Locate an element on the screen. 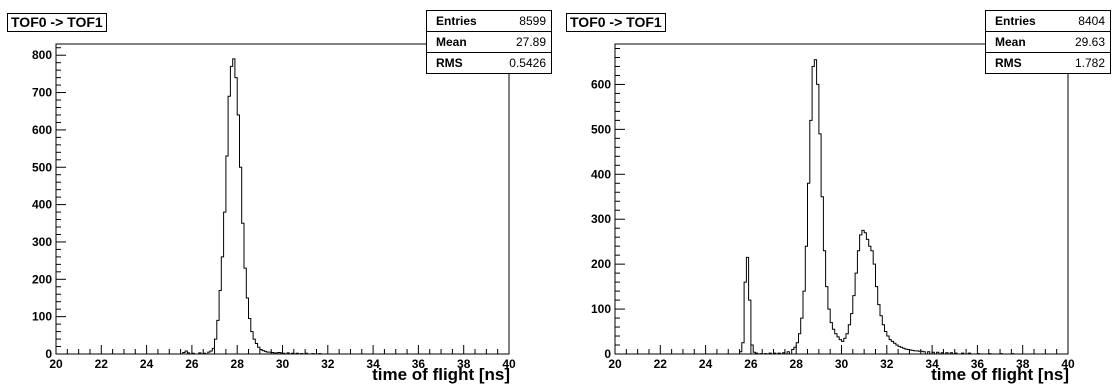 This screenshot has height=387, width=1117. stat-entries: Entries 8404 is located at coordinates (1048, 21).